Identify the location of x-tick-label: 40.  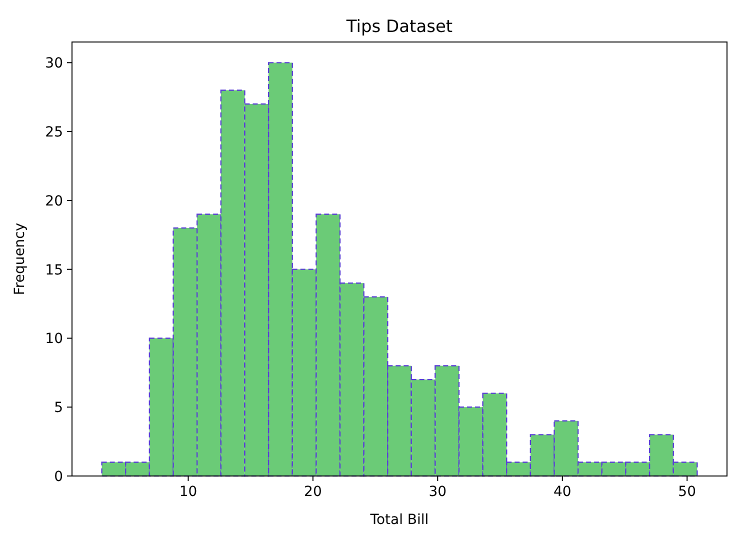
(562, 492).